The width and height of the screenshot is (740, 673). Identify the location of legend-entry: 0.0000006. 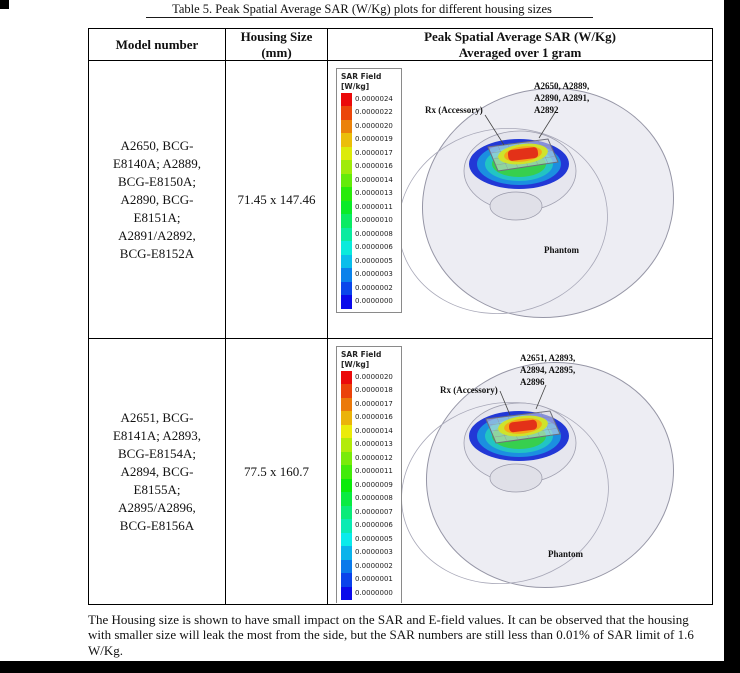
(370, 248).